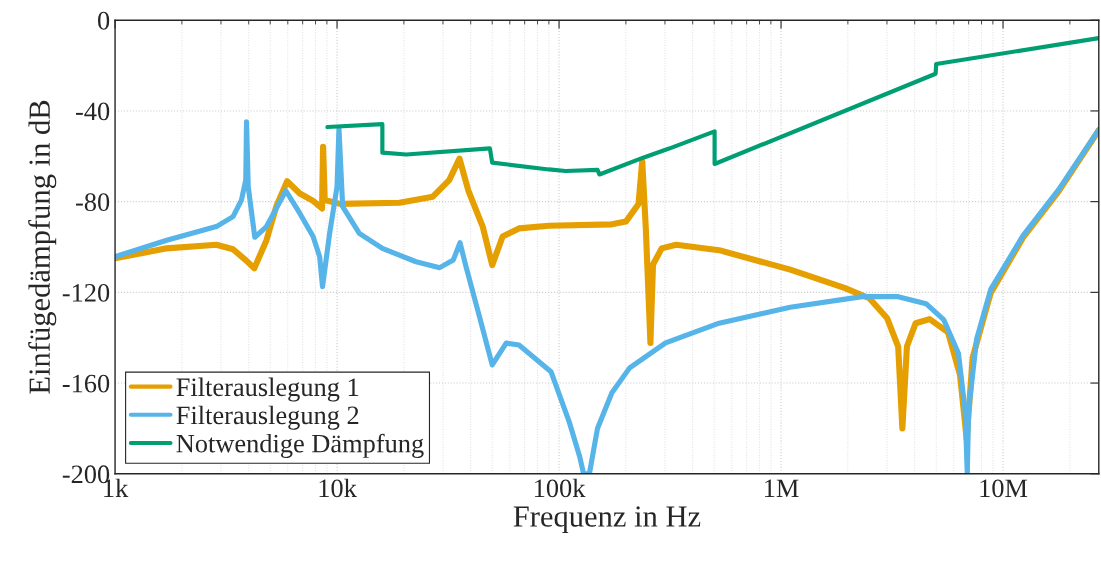 The image size is (1101, 562). I want to click on x-tick-label: 10k, so click(338, 488).